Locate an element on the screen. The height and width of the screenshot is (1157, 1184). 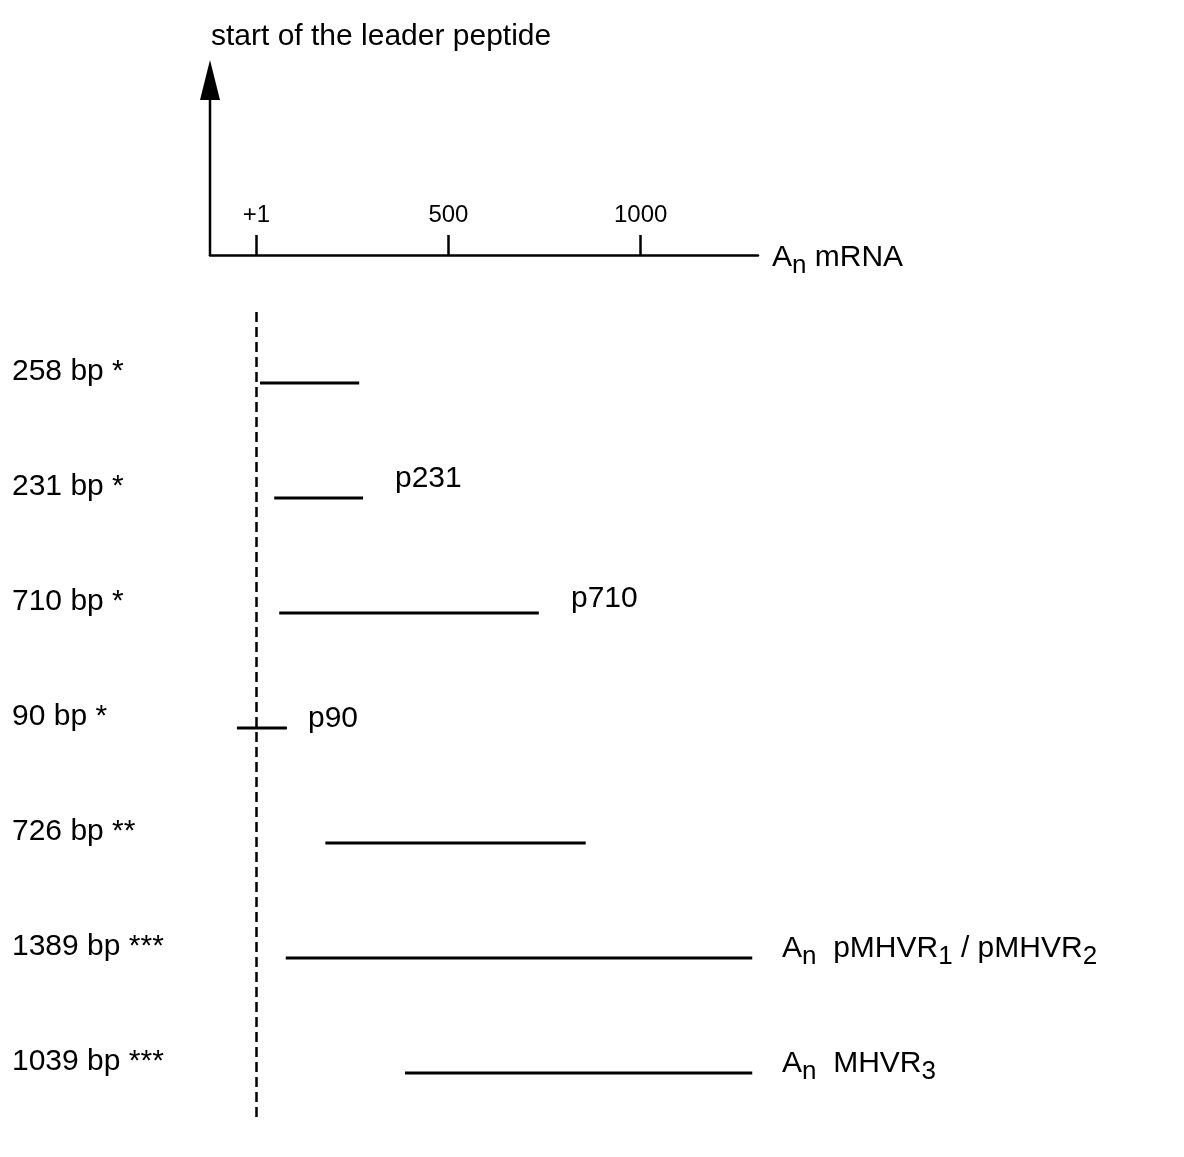
y-tick-label: 1389 bp *** is located at coordinates (88, 944).